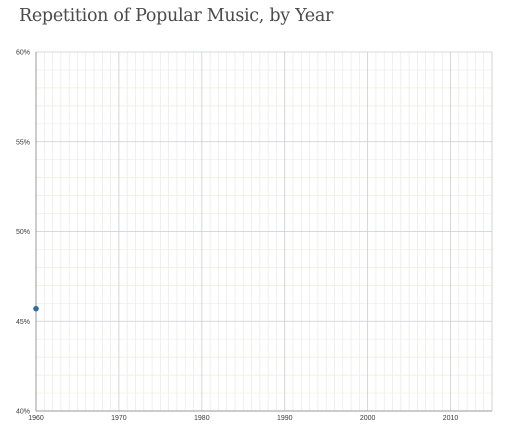 This screenshot has height=439, width=531. I want to click on y-tick-label: 55%, so click(23, 142).